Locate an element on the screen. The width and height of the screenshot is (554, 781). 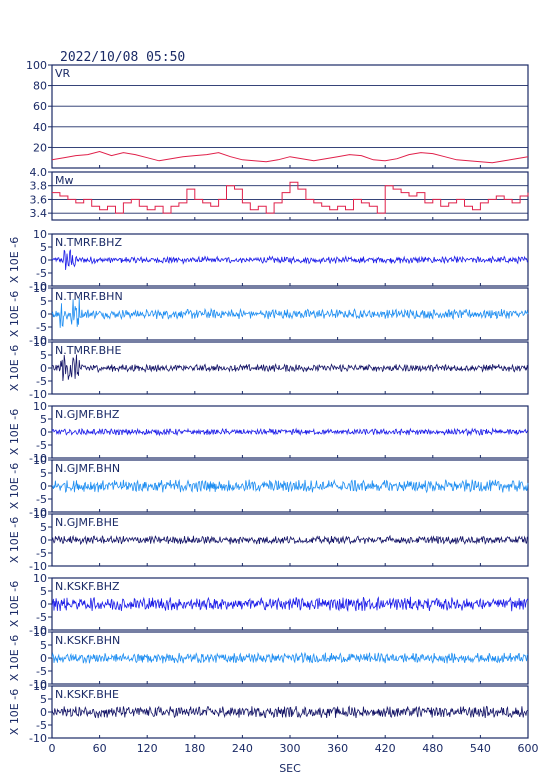
x-tick-label: 540 is located at coordinates (480, 748).